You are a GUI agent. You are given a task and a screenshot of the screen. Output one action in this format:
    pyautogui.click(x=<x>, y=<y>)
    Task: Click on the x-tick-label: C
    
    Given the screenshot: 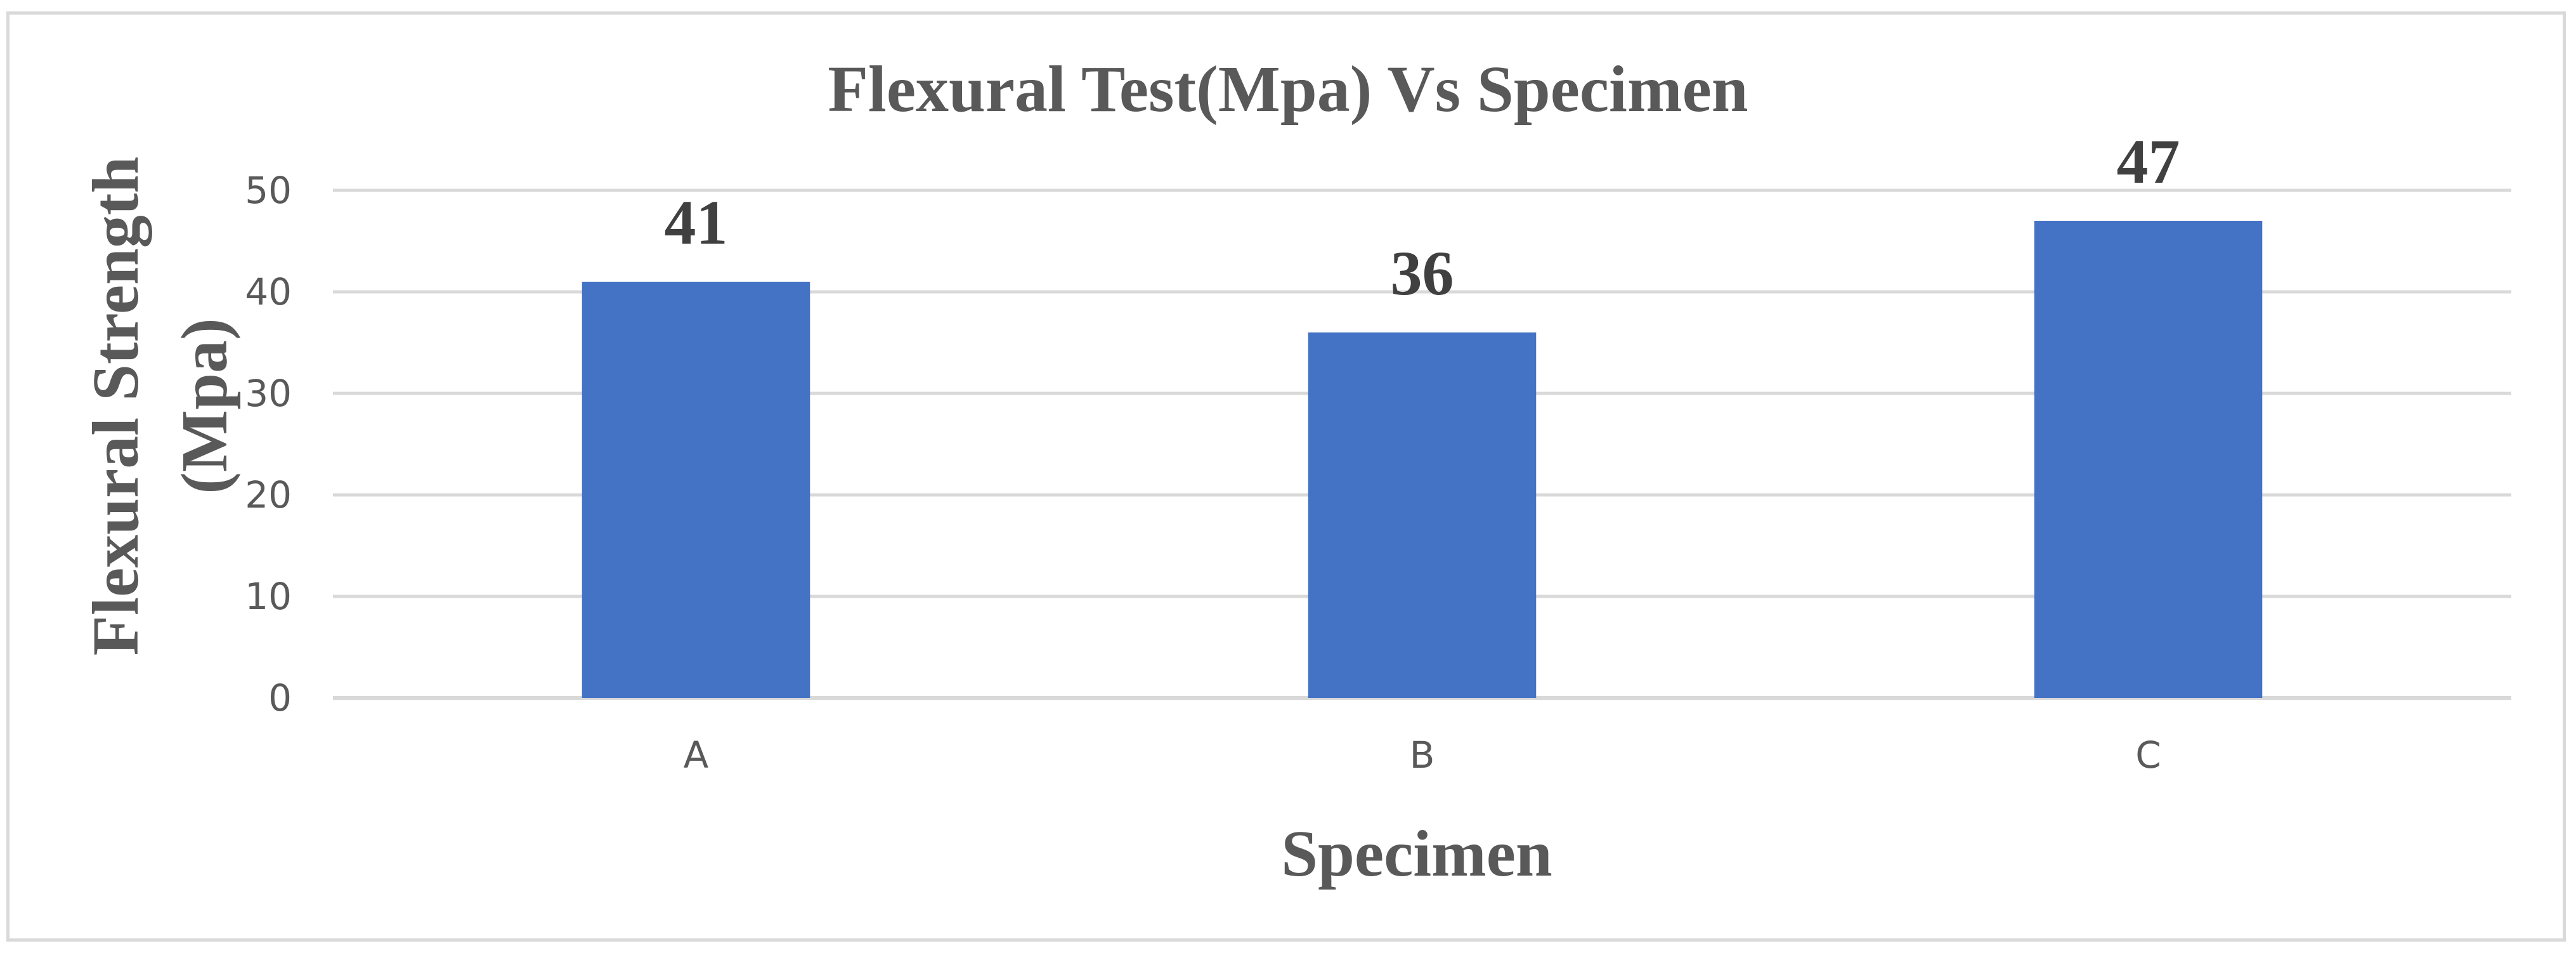 What is the action you would take?
    pyautogui.click(x=2148, y=755)
    